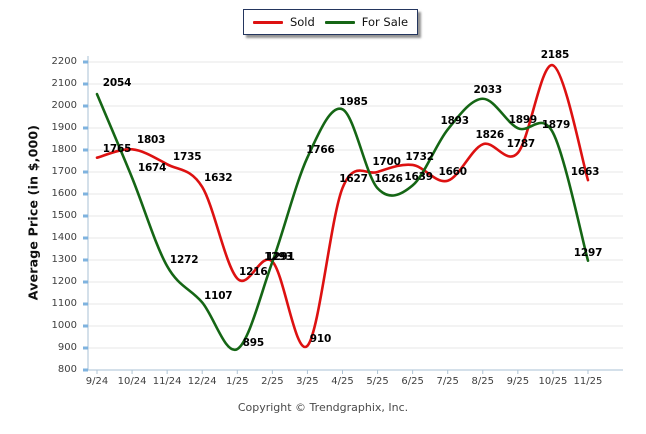  What do you see at coordinates (342, 381) in the screenshot?
I see `x-tick-label: 4/25` at bounding box center [342, 381].